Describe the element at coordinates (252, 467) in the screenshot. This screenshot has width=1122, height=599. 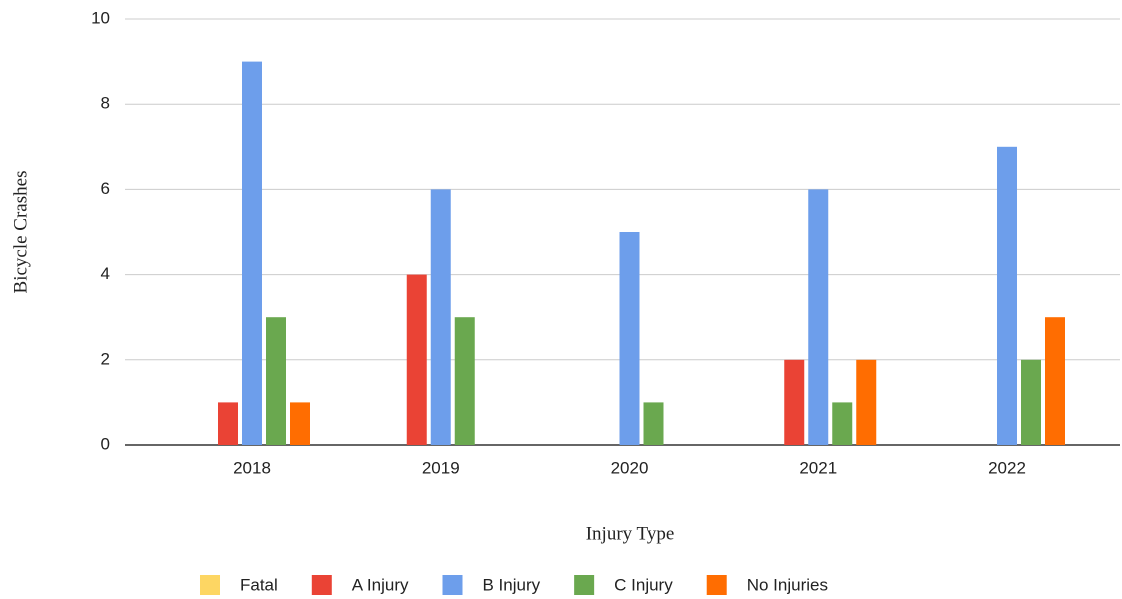
I see `x-tick-label: 2018` at that location.